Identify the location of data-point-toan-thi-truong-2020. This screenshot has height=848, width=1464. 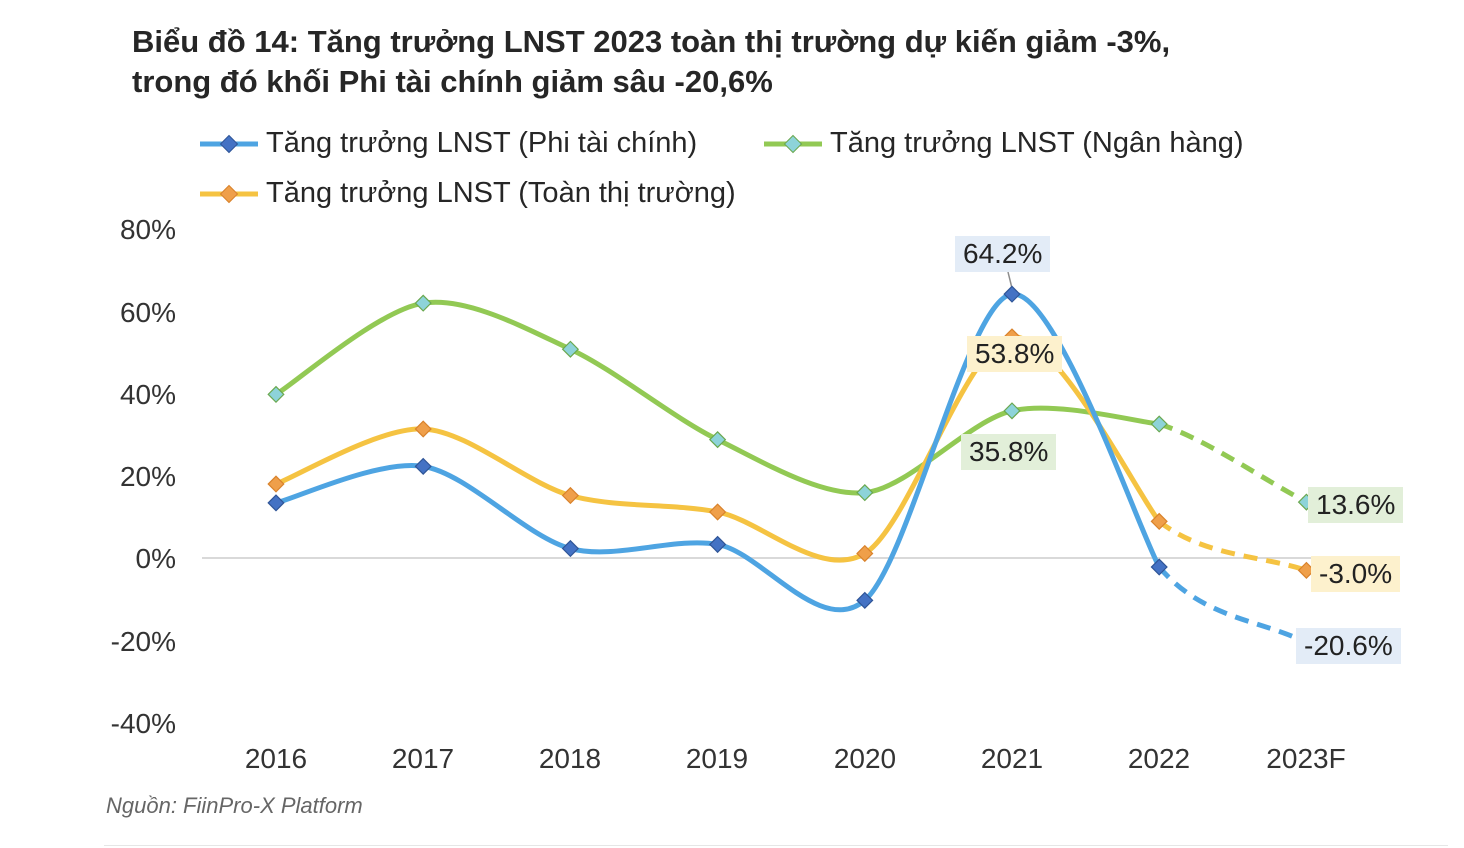
(865, 553).